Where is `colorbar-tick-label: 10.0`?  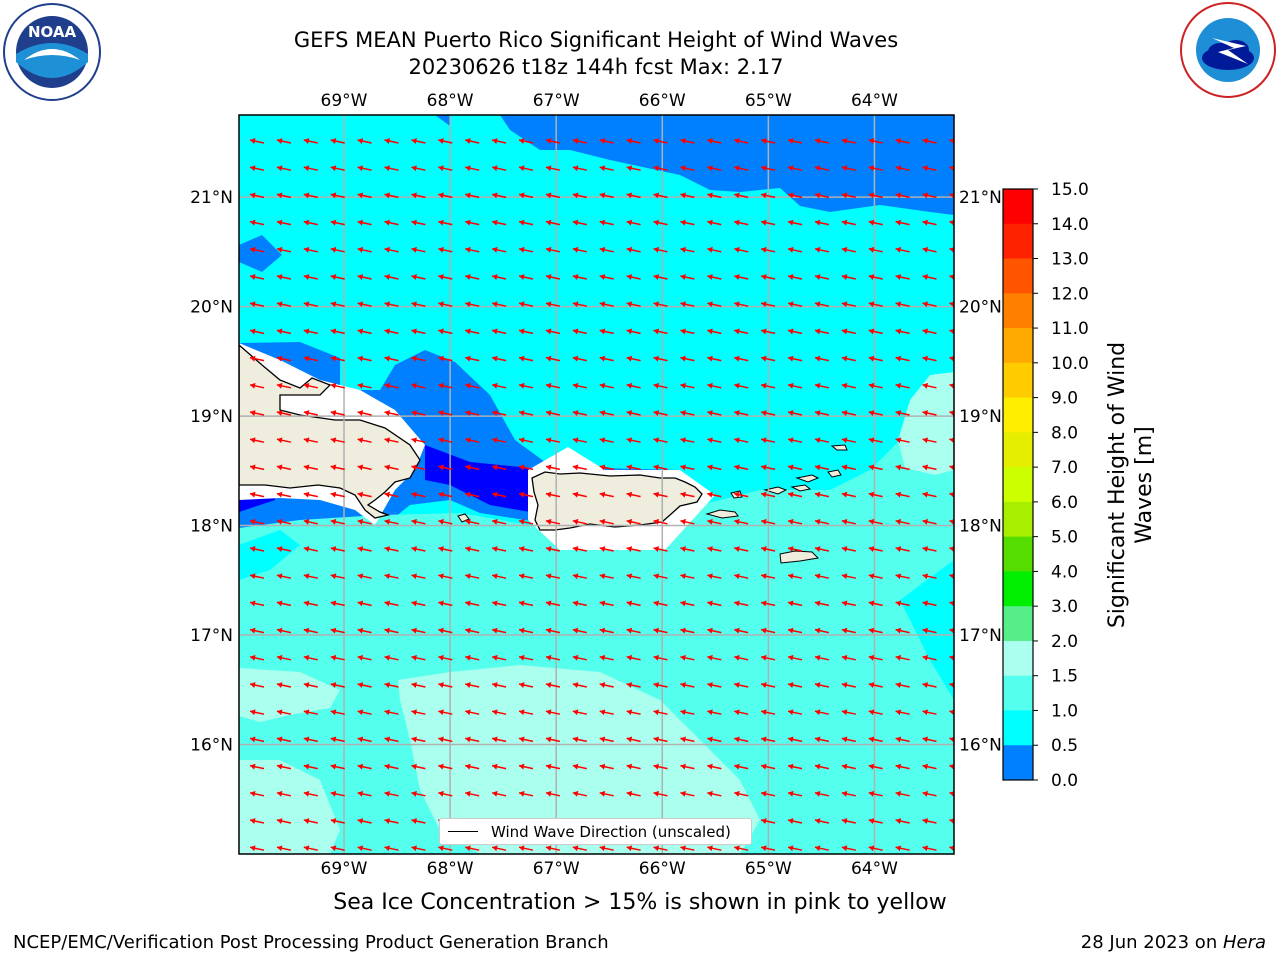 colorbar-tick-label: 10.0 is located at coordinates (1070, 364).